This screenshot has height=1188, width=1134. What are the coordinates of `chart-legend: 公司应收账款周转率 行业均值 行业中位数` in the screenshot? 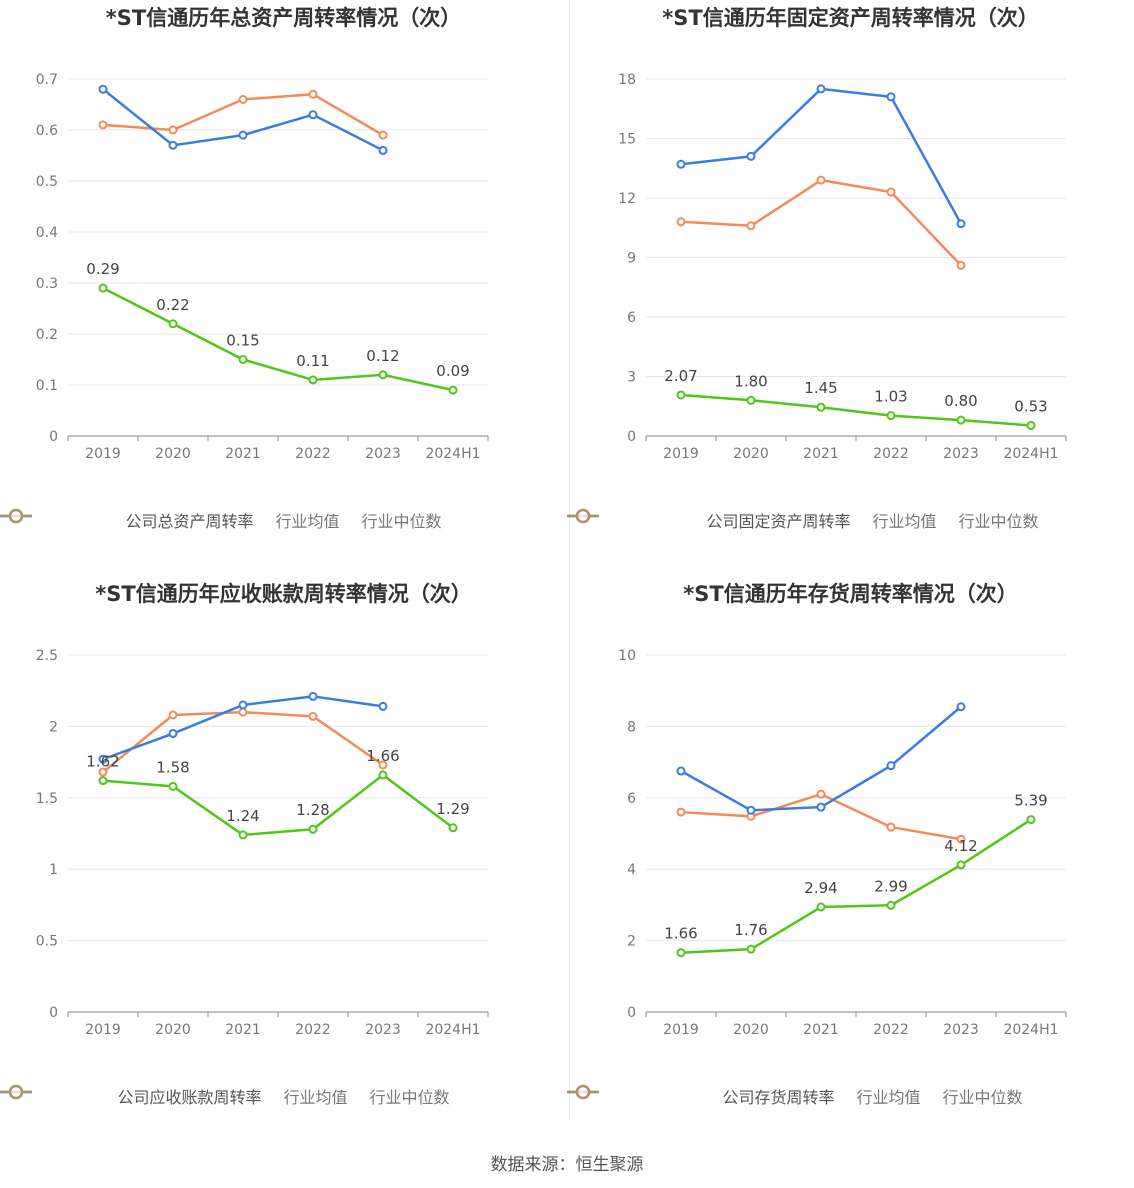 It's located at (283, 1096).